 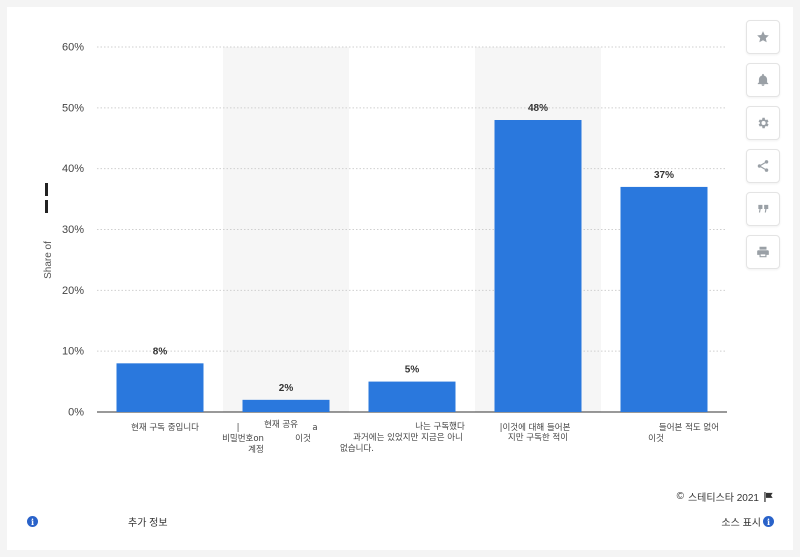 I want to click on x-tick-label: 과거에는 있었지만 지금은 아니, so click(x=408, y=437).